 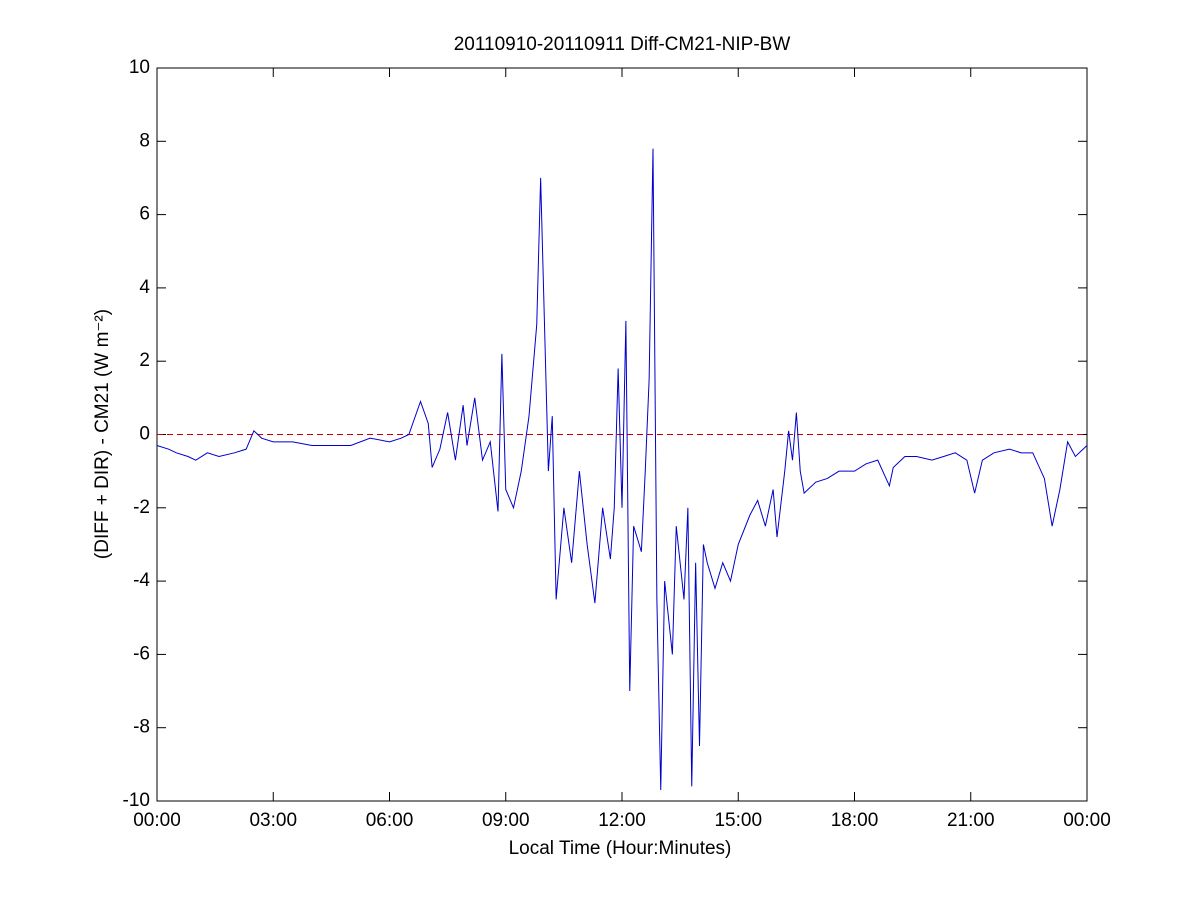 I want to click on y-tick-label: 0, so click(x=144, y=434).